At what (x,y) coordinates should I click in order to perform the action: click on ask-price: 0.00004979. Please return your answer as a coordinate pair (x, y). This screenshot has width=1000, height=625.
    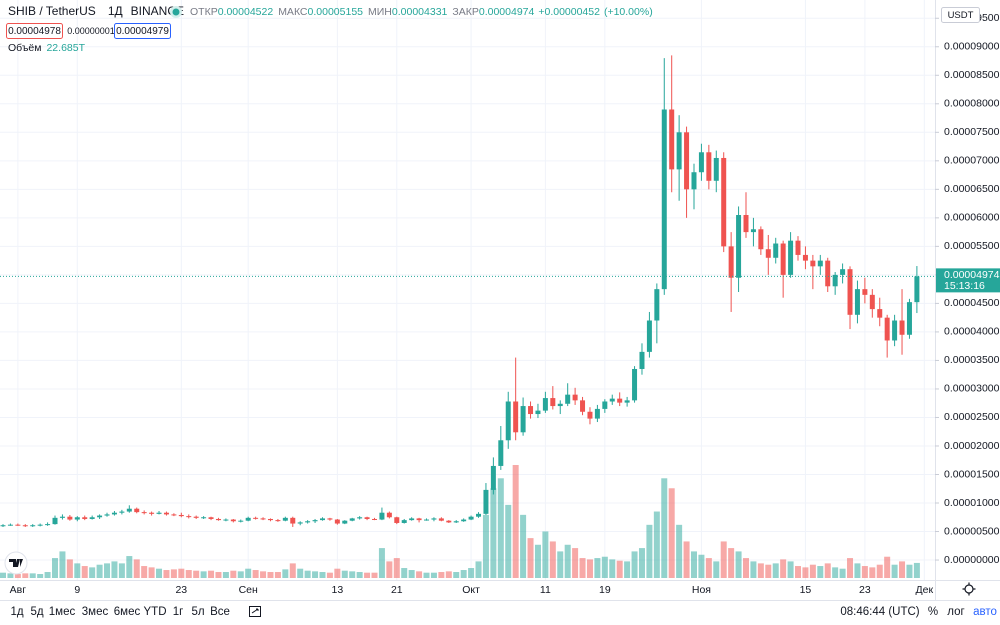
    Looking at the image, I should click on (142, 31).